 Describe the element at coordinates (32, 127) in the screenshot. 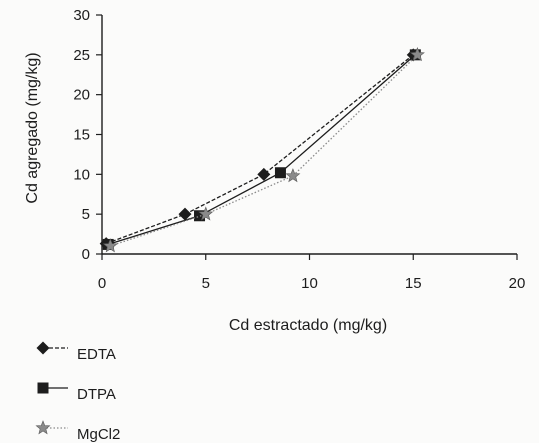

I see `y-axis-label: Cd agregado (mg/kg)` at that location.